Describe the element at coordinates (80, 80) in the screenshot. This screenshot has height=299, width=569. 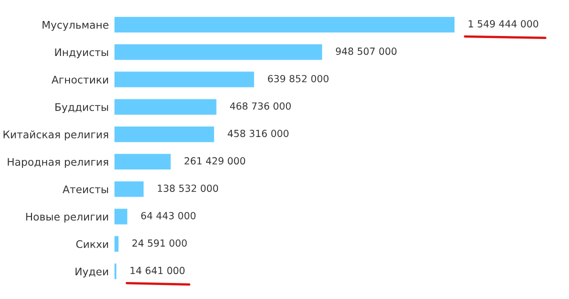
I see `y-tick-label: Агностики` at that location.